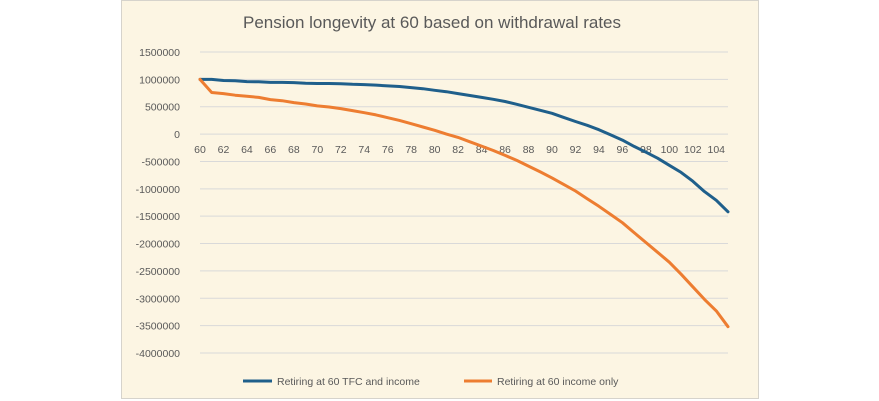 The image size is (879, 401). I want to click on x-tick-label: 98, so click(646, 150).